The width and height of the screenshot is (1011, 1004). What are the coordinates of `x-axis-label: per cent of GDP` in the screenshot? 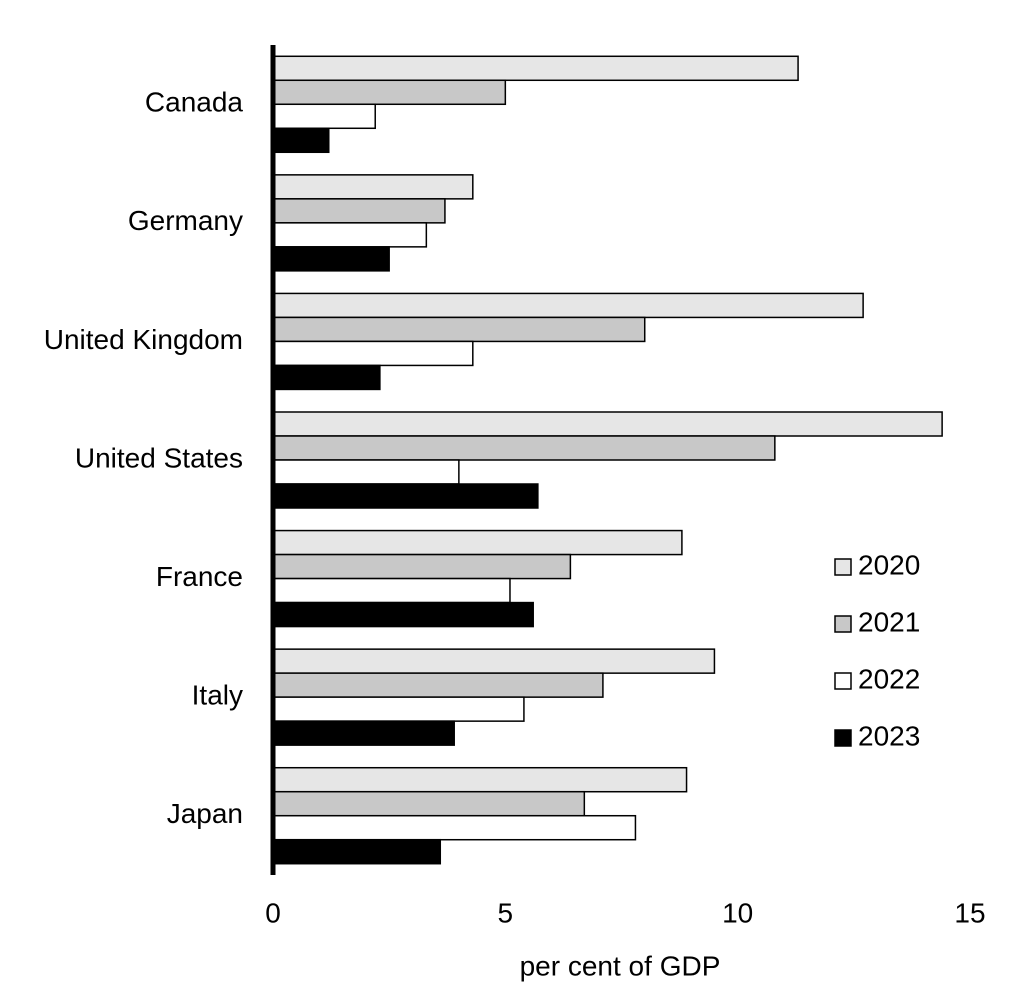 It's located at (620, 965).